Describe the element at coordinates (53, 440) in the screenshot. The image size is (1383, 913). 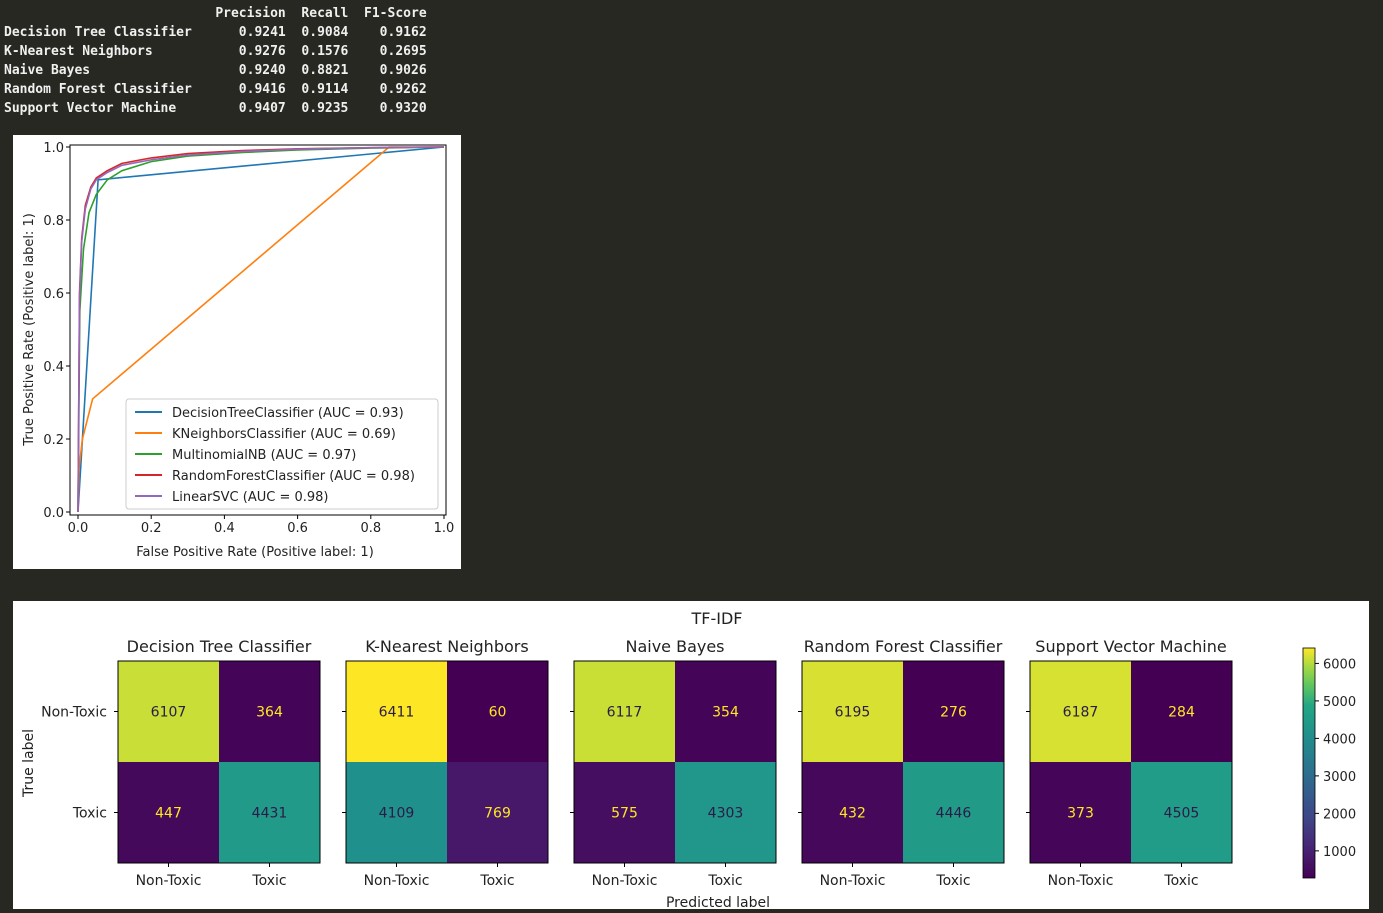
I see `y-tick-label: 0.2` at that location.